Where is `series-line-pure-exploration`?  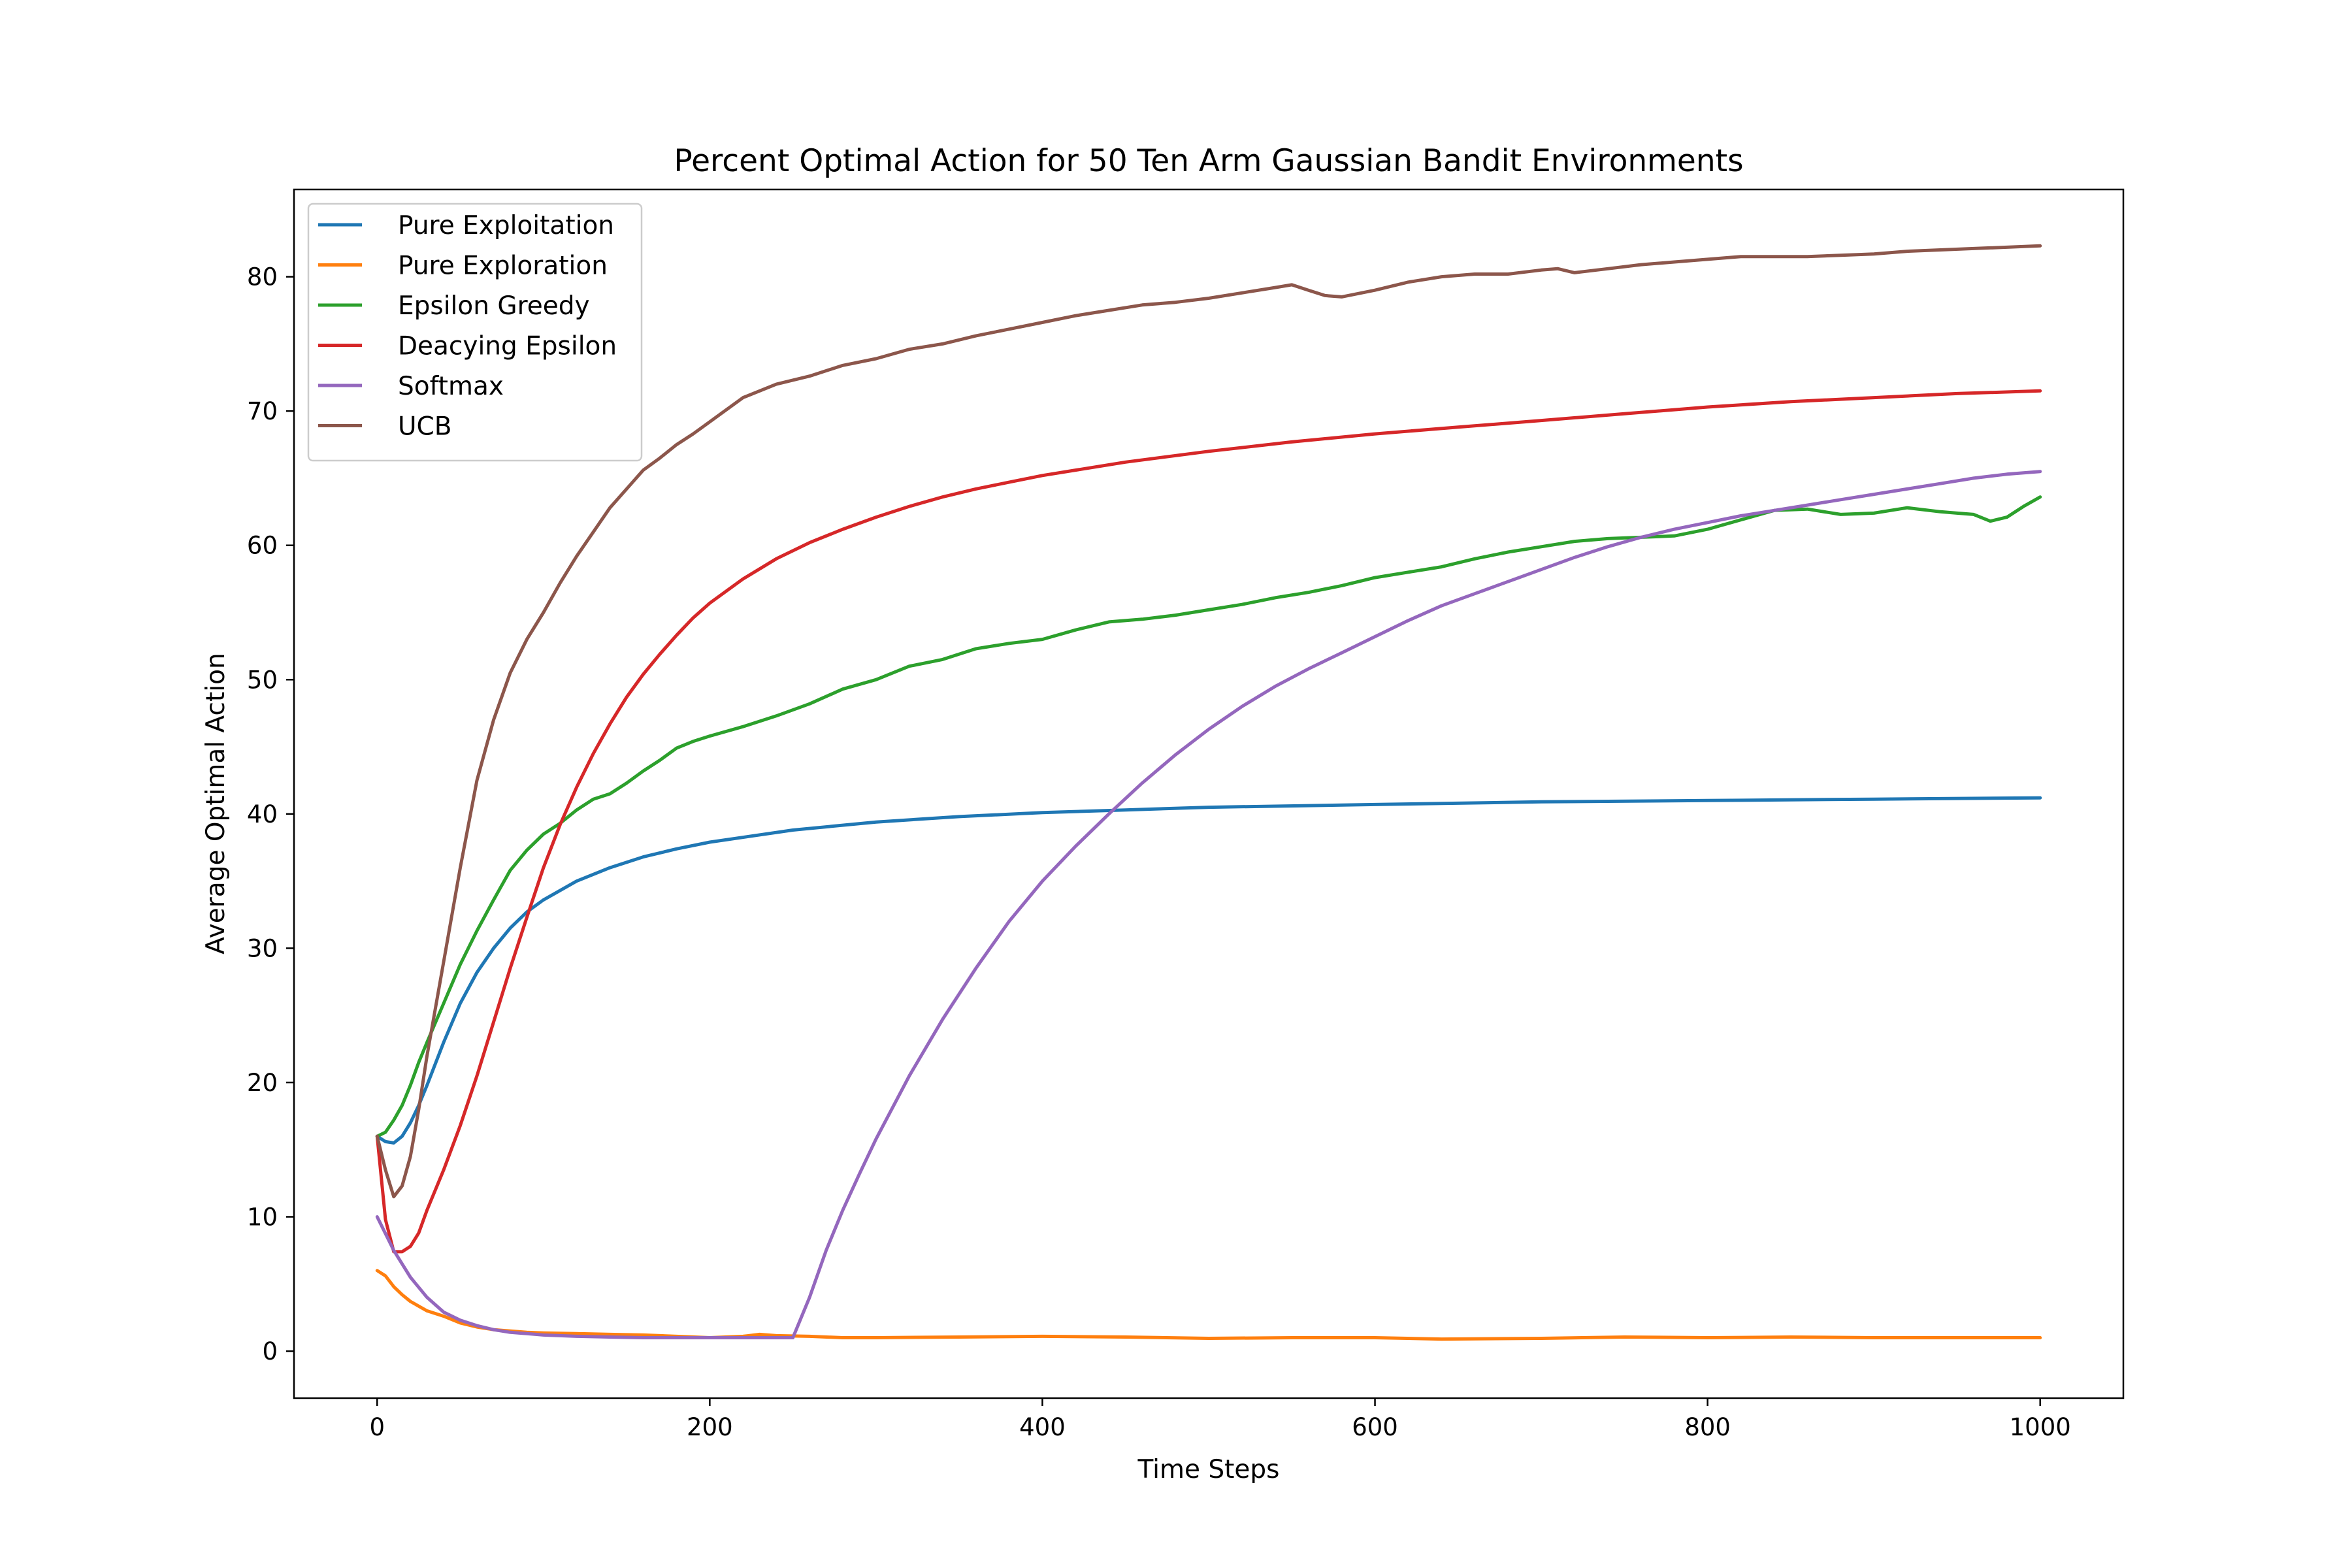 series-line-pure-exploration is located at coordinates (1208, 1305).